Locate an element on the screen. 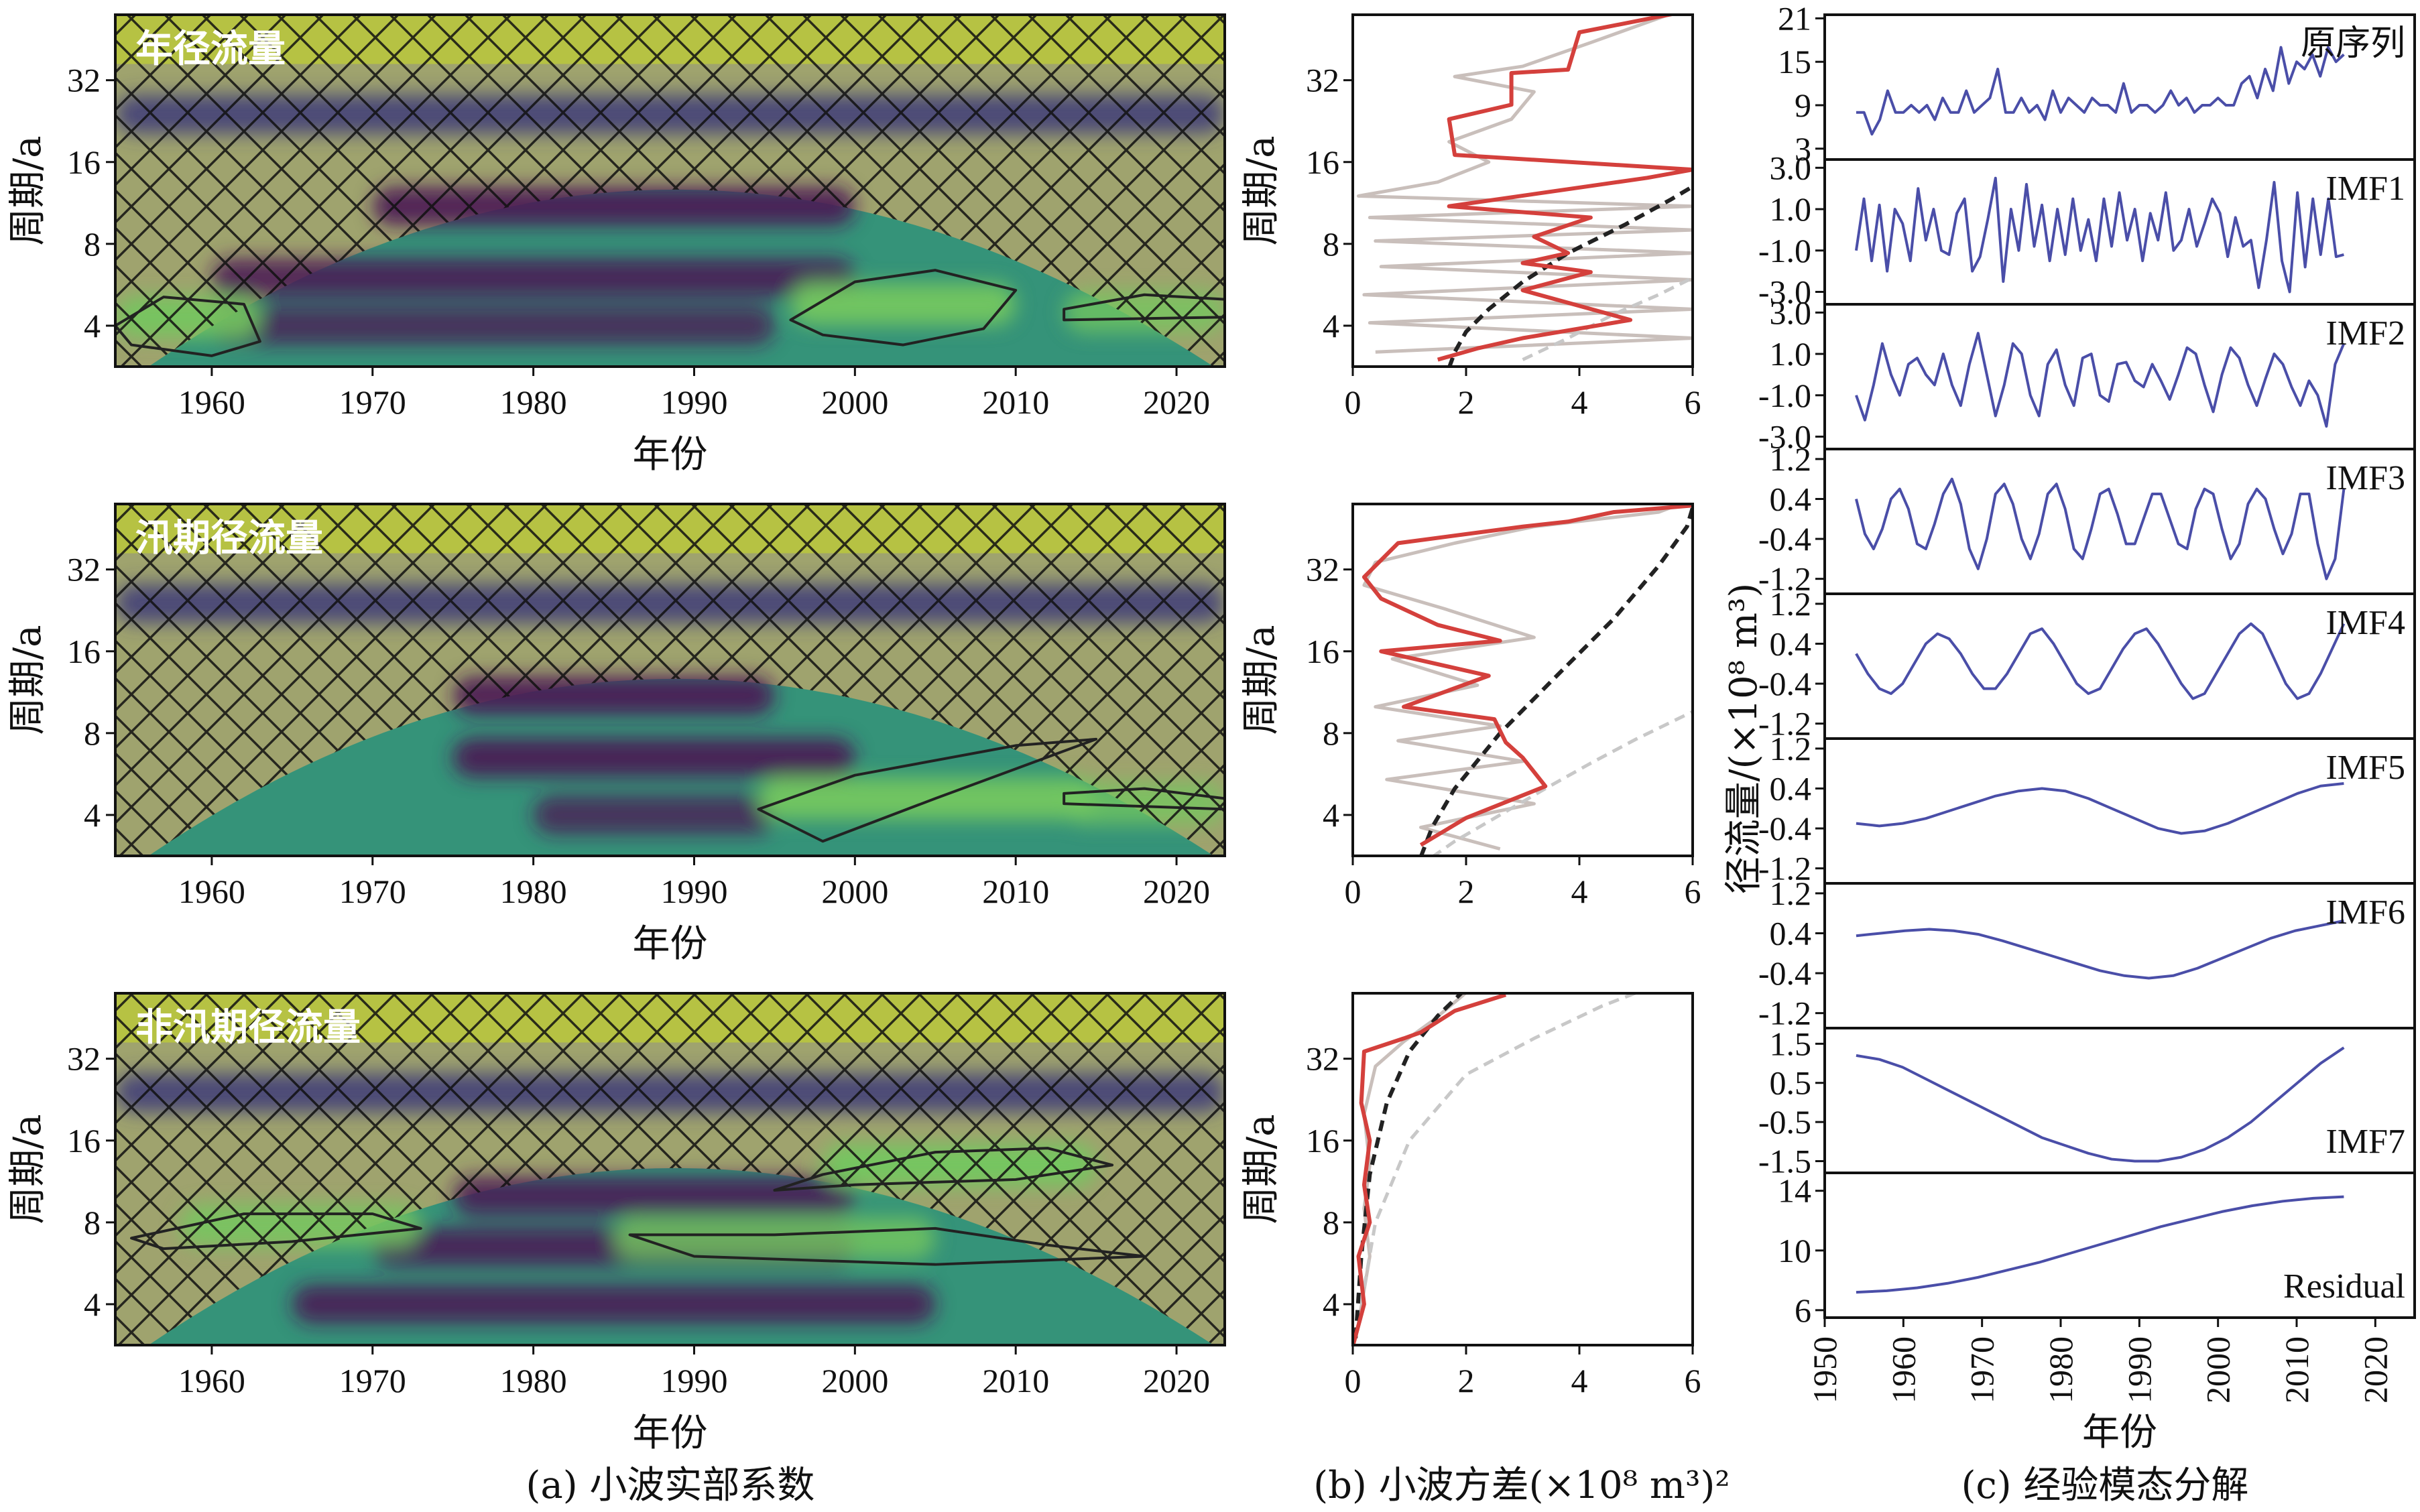 This screenshot has height=1512, width=2420. variance-panel-flood: 0 2 4 6 4 8 16 32 周期/a is located at coordinates (1470, 706).